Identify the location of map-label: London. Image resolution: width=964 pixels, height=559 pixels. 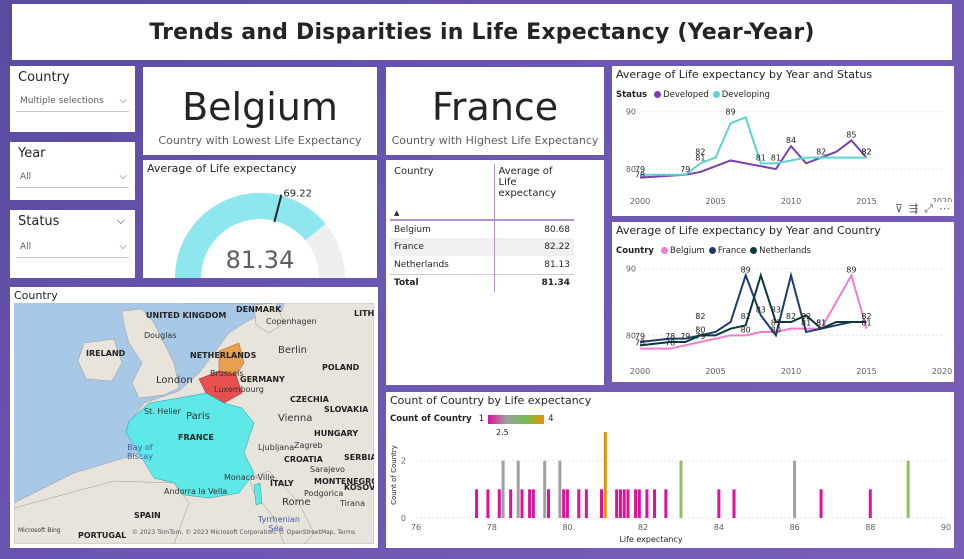
(174, 380).